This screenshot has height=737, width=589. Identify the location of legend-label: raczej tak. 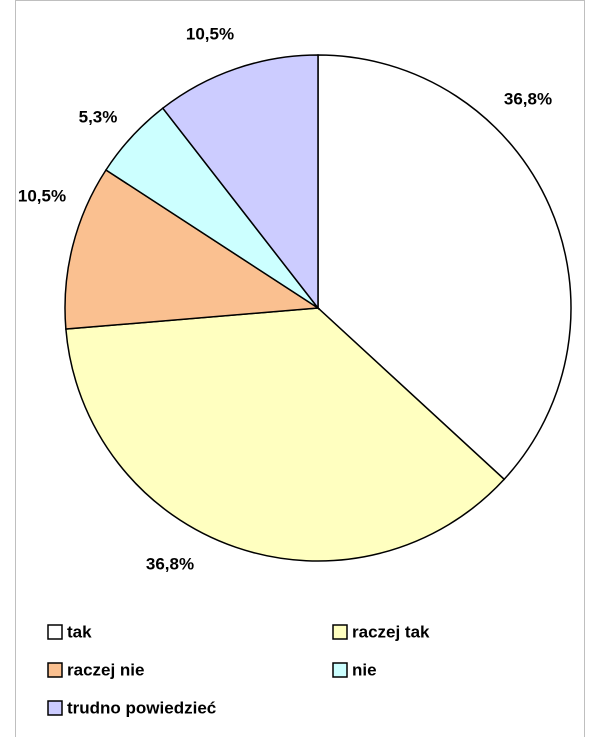
(391, 631).